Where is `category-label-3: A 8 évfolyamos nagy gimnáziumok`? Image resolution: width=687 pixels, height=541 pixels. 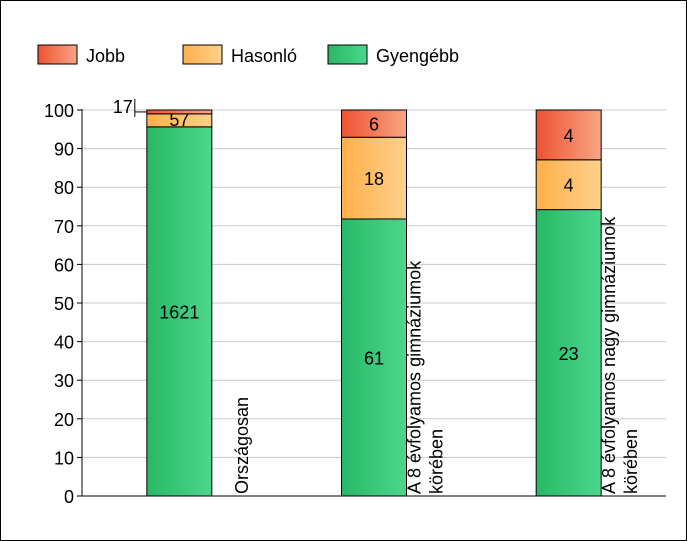 category-label-3: A 8 évfolyamos nagy gimnáziumok is located at coordinates (609, 355).